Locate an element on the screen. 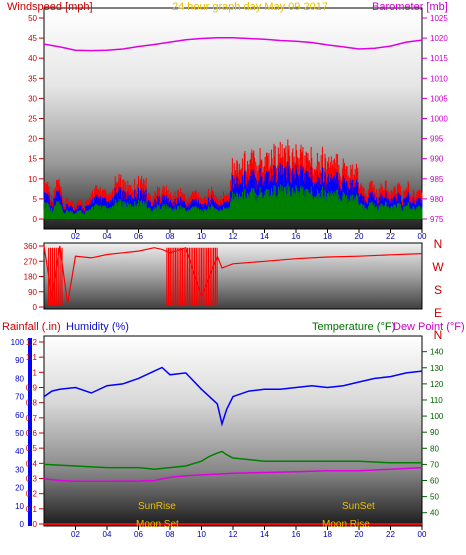 The height and width of the screenshot is (555, 466). humidity-axis-label: Humidity (%) is located at coordinates (97, 327).